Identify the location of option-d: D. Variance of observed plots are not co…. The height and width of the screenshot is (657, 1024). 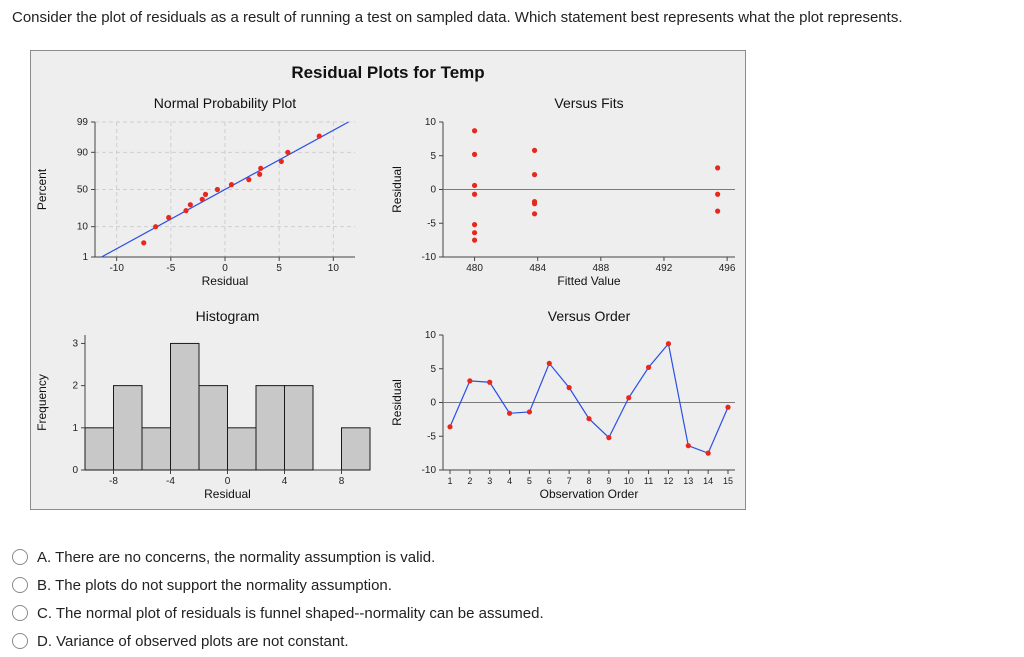
(278, 641).